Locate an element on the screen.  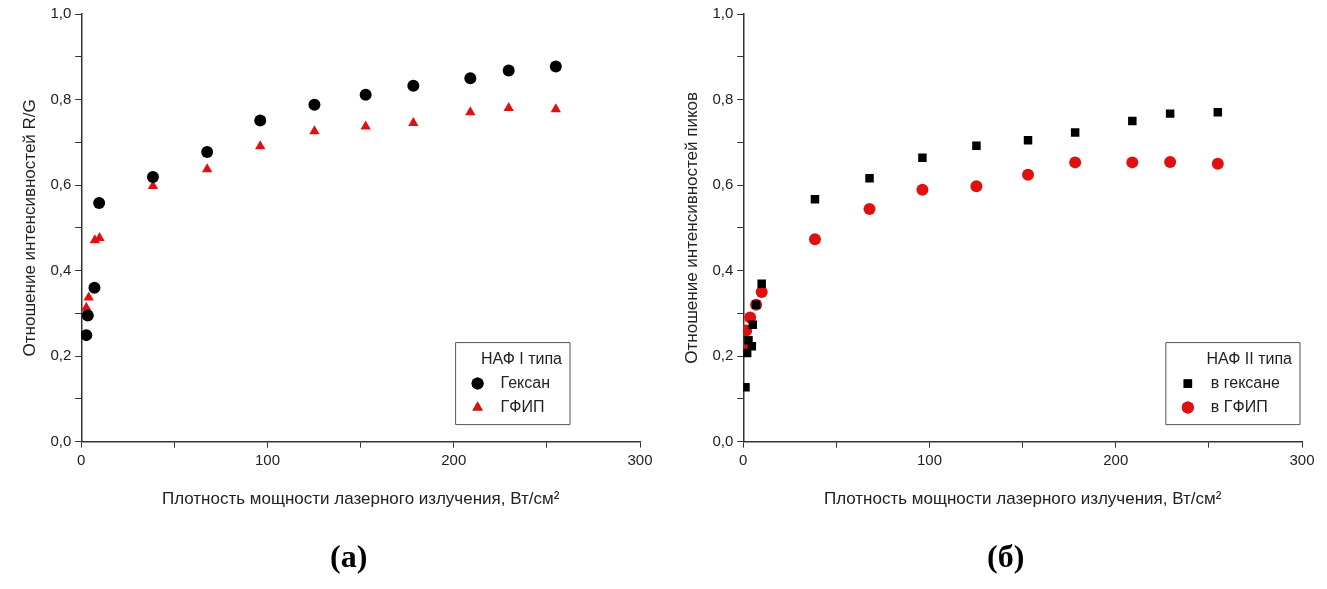
y-axis-title: Отношение интенсивностей R/G is located at coordinates (29, 228).